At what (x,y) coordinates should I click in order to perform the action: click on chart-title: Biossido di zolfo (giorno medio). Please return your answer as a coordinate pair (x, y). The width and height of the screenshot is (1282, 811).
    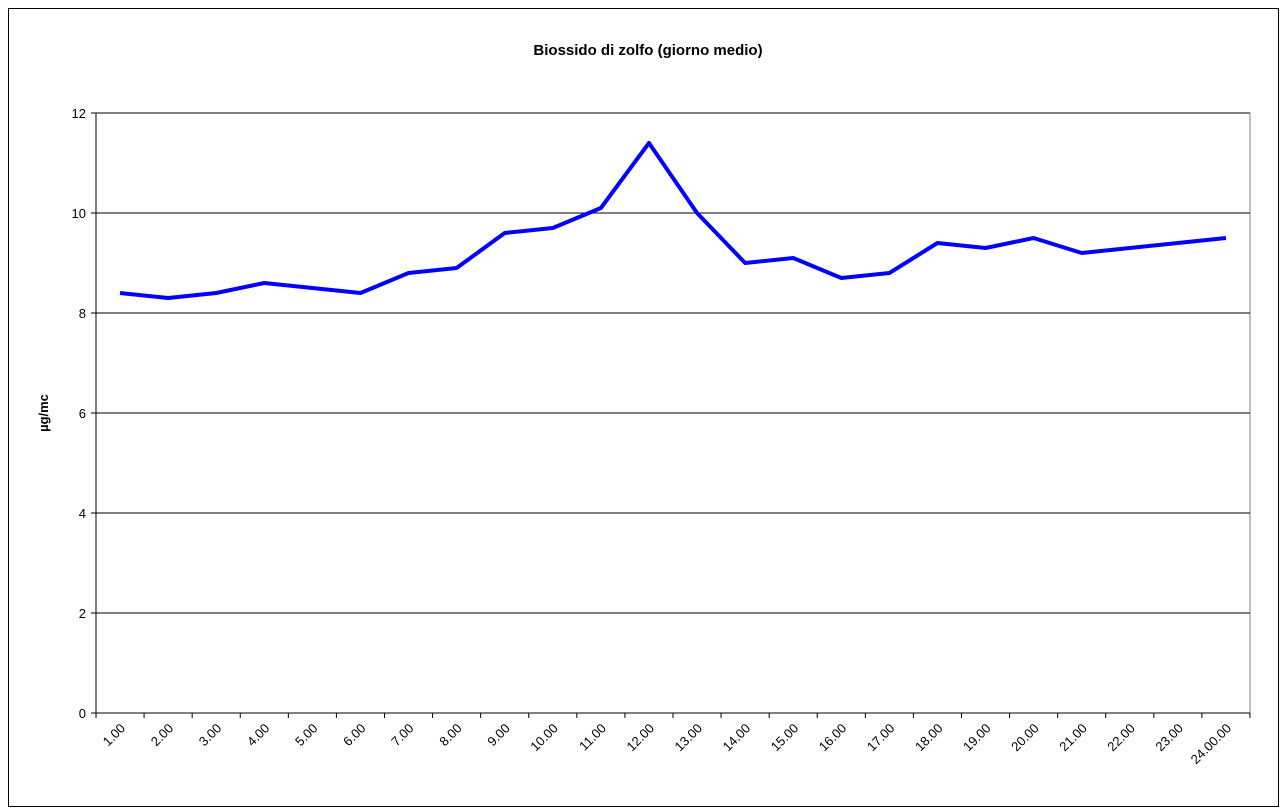
    Looking at the image, I should click on (647, 50).